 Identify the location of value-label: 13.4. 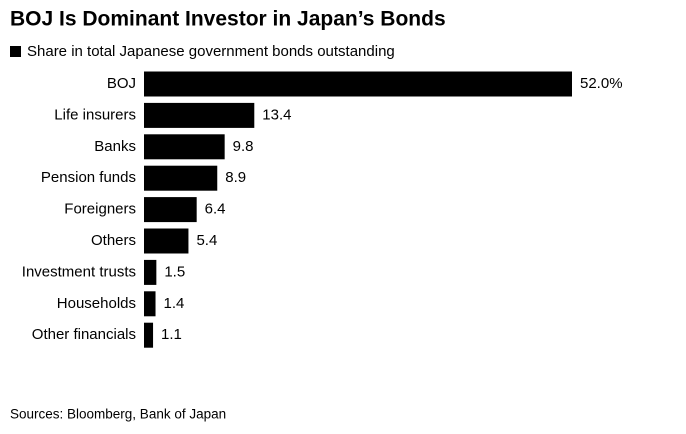
(276, 114).